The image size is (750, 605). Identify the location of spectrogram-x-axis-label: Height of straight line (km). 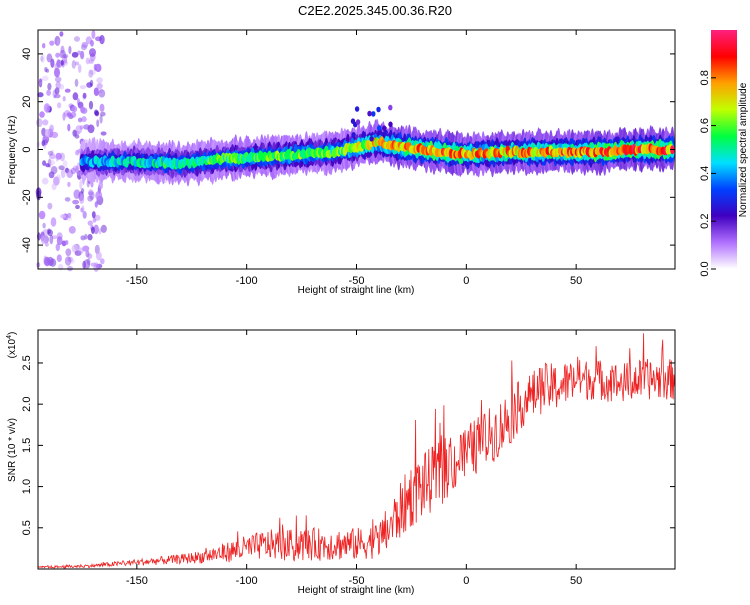
(356, 290).